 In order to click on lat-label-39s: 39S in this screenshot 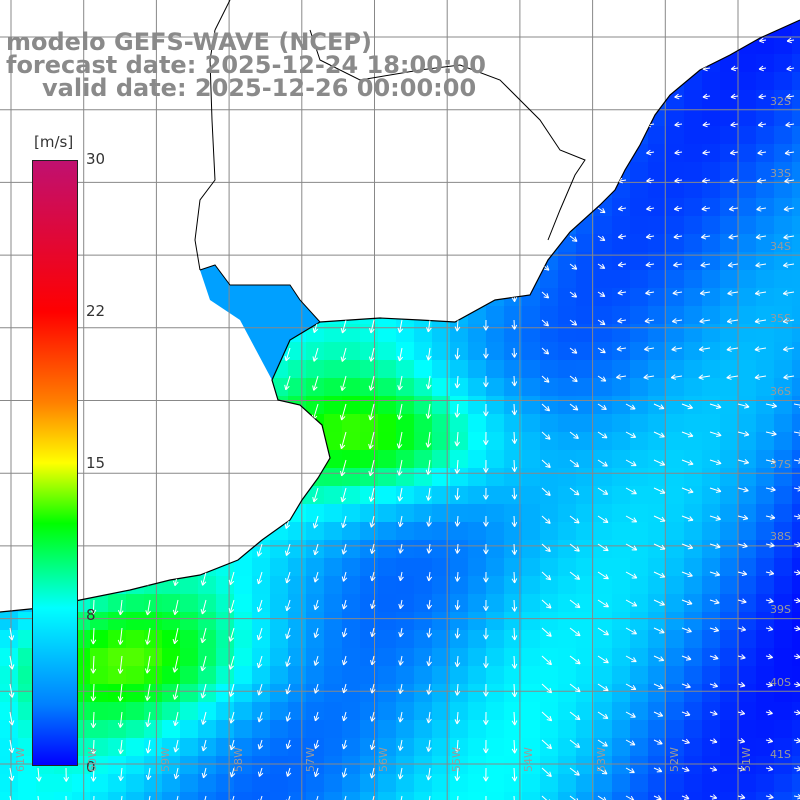, I will do `click(780, 609)`.